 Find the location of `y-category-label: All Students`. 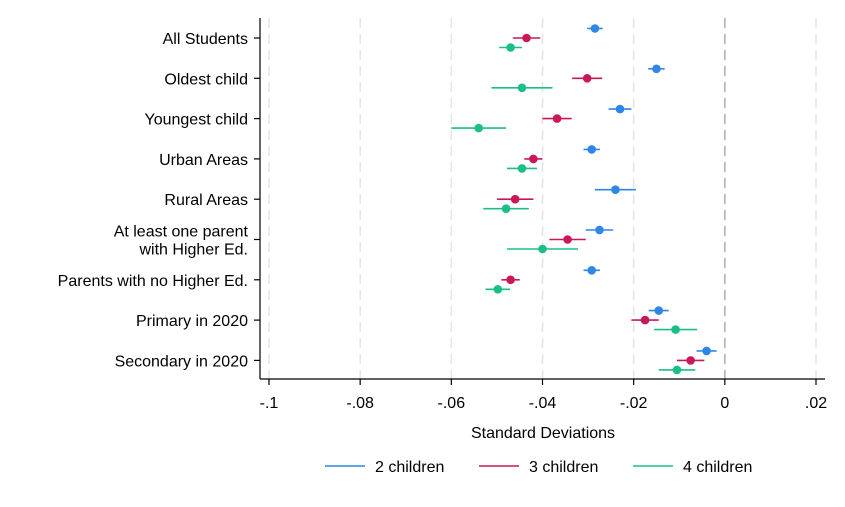

y-category-label: All Students is located at coordinates (205, 39).